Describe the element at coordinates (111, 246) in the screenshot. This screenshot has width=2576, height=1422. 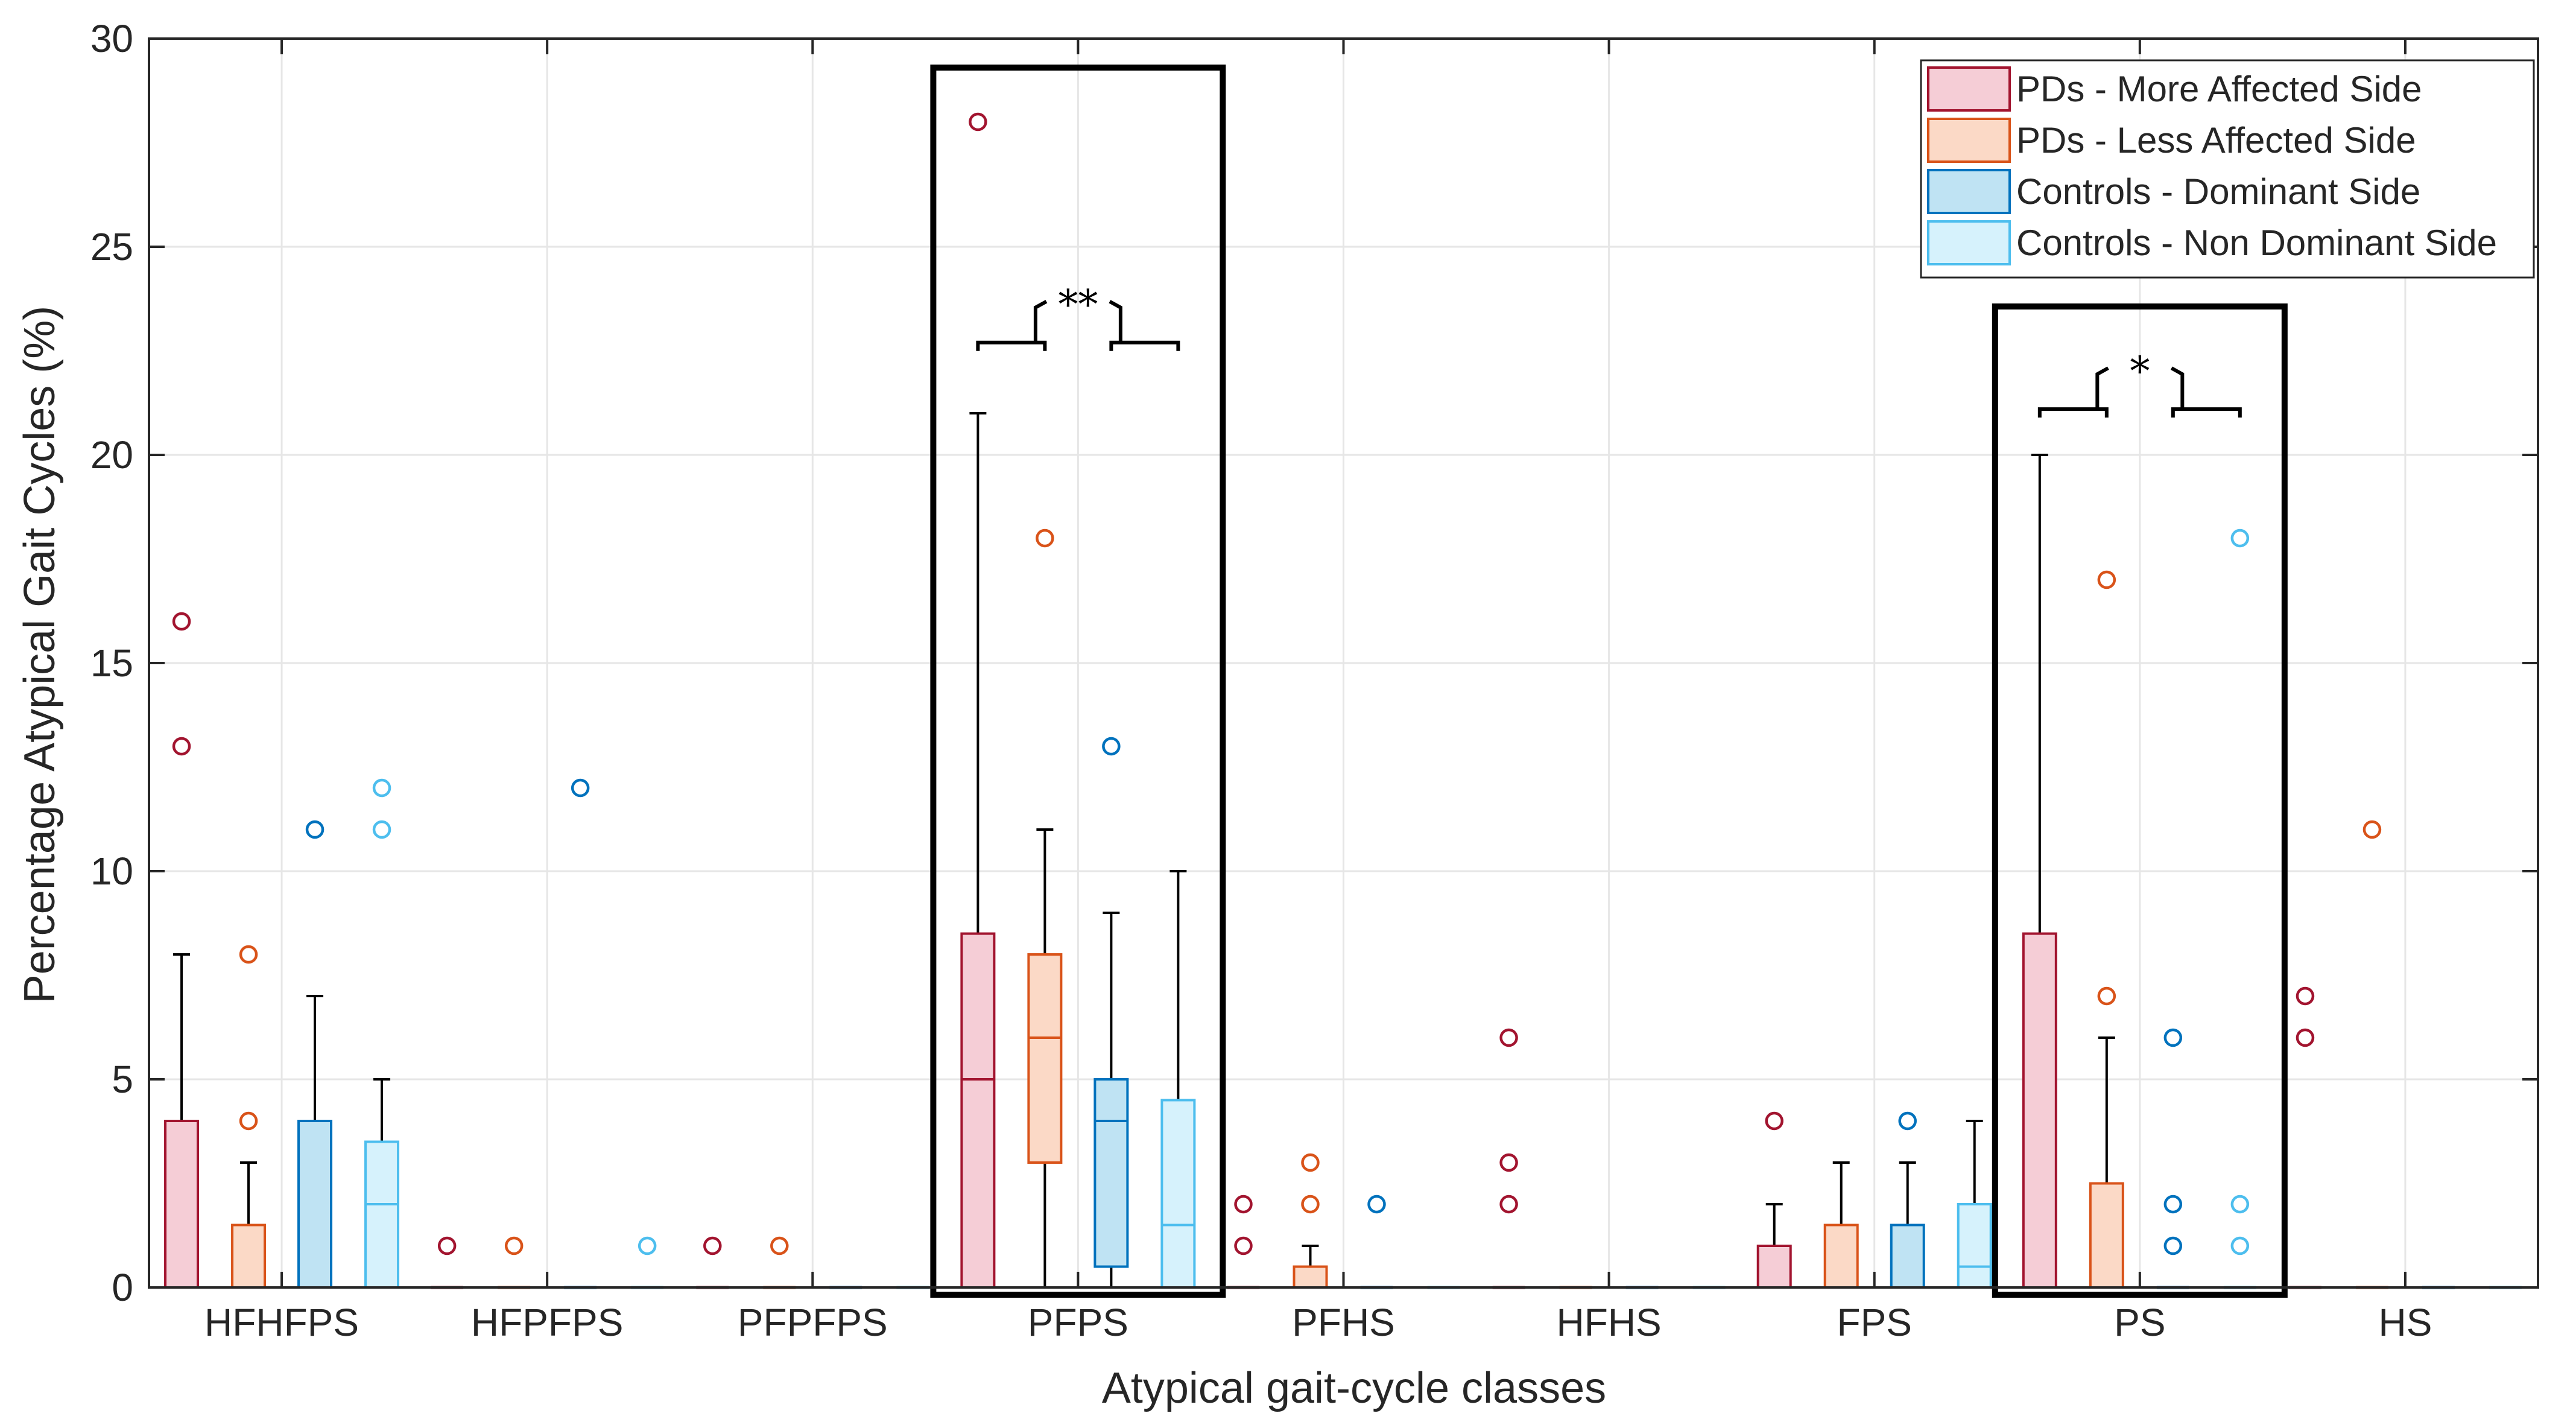
I see `y-tick-label: 25` at that location.